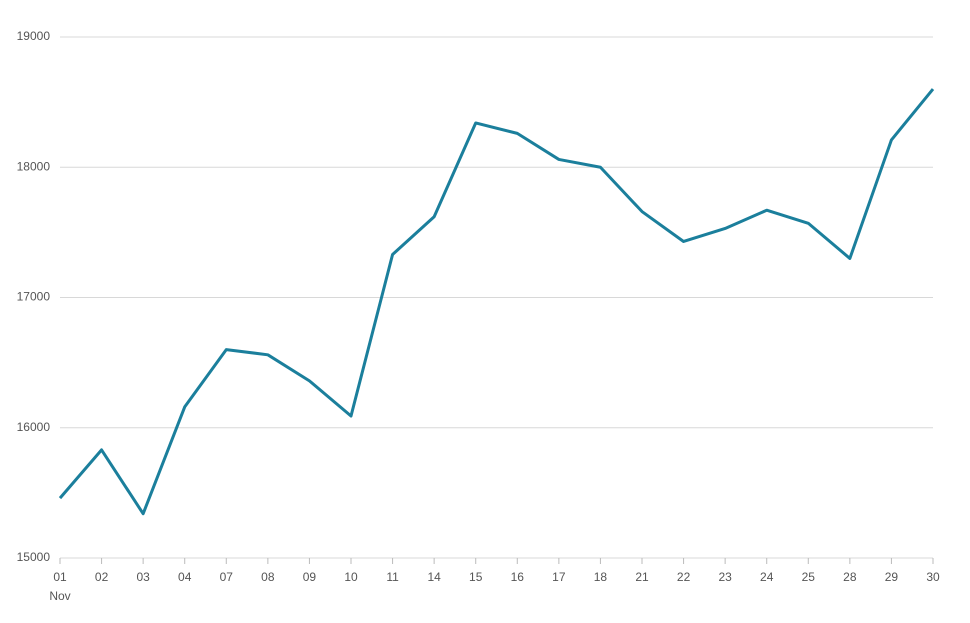 This screenshot has height=623, width=970. Describe the element at coordinates (850, 577) in the screenshot. I see `x-tick-label: 28` at that location.